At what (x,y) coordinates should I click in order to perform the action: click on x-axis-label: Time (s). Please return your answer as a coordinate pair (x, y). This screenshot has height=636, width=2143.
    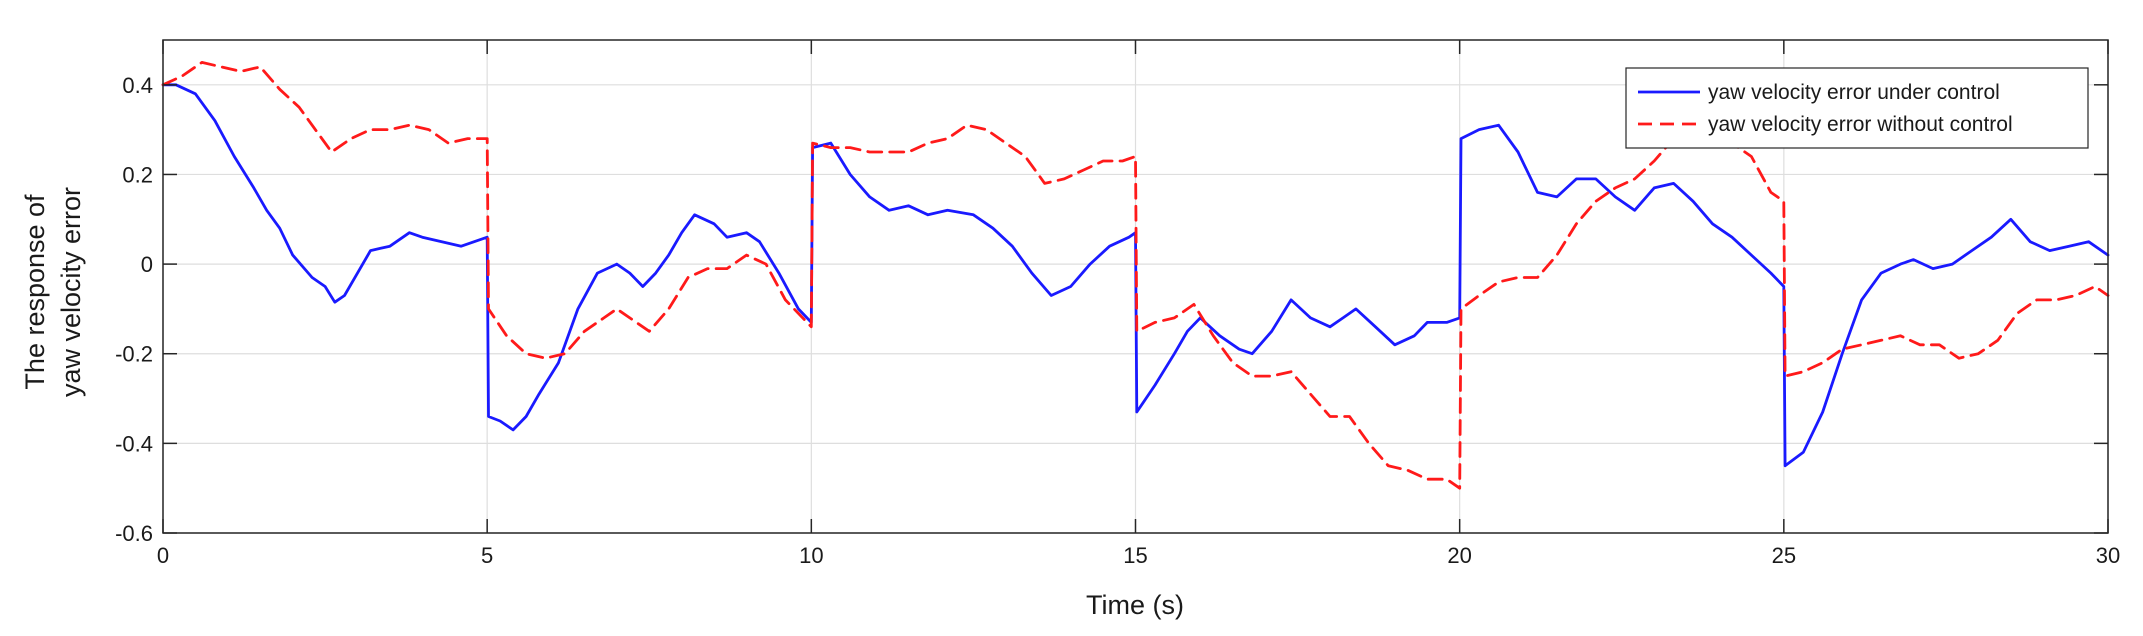
    Looking at the image, I should click on (1135, 605).